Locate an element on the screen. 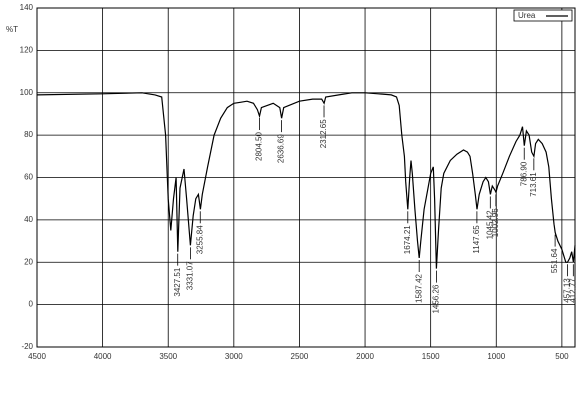 This screenshot has width=577, height=394. legend-box is located at coordinates (543, 15).